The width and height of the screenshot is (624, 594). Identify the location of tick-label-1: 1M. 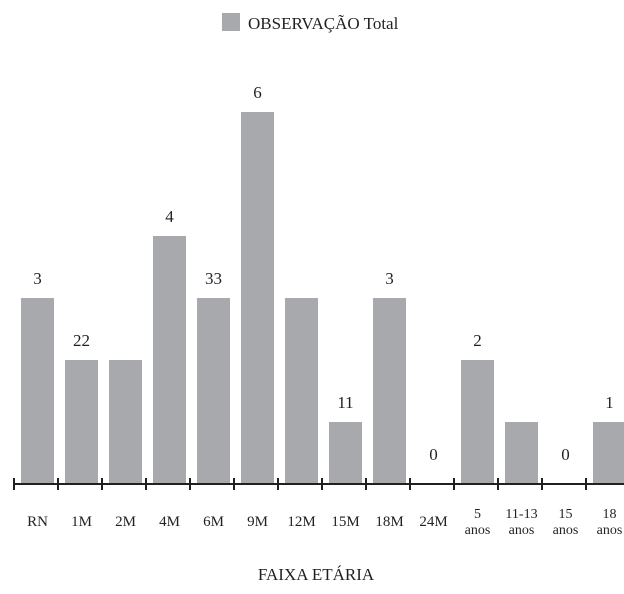
(81, 522).